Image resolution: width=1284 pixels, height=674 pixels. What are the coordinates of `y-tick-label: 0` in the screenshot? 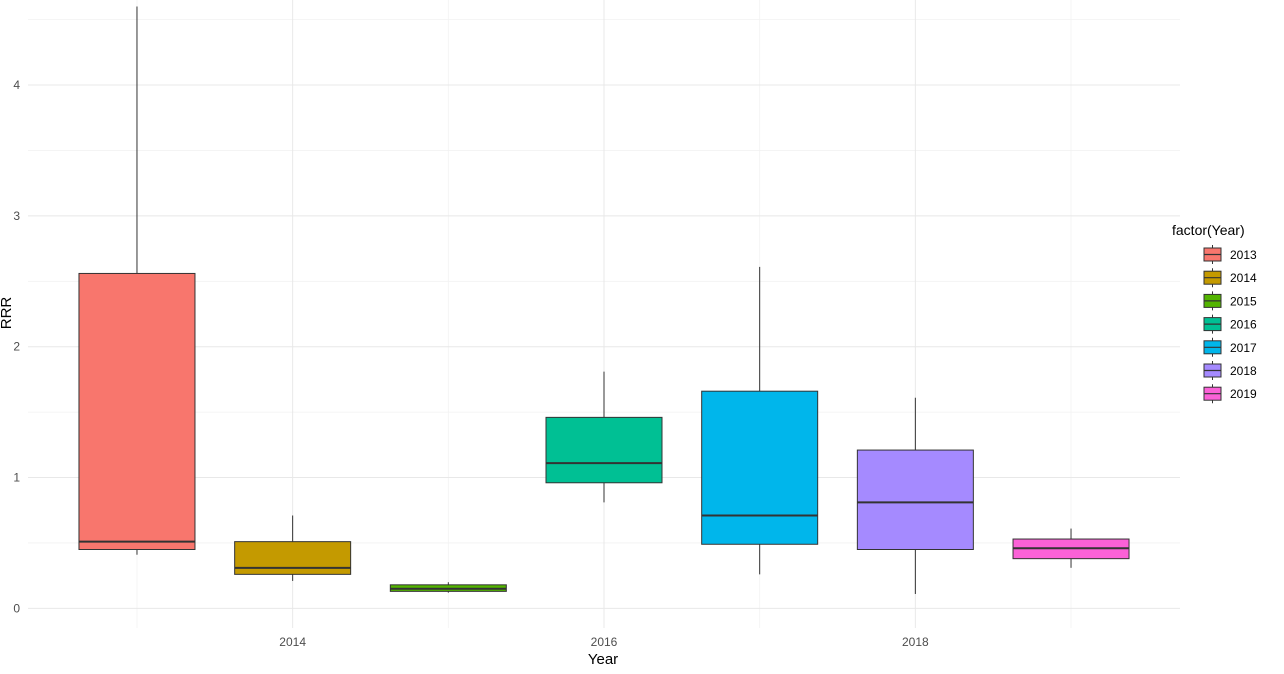 It's located at (16, 608).